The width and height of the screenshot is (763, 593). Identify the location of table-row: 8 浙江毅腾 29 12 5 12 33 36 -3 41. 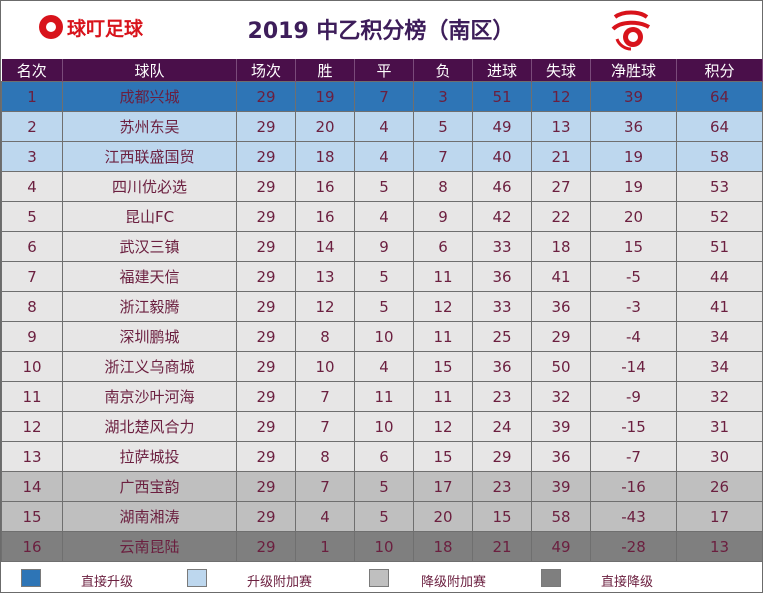
(382, 306).